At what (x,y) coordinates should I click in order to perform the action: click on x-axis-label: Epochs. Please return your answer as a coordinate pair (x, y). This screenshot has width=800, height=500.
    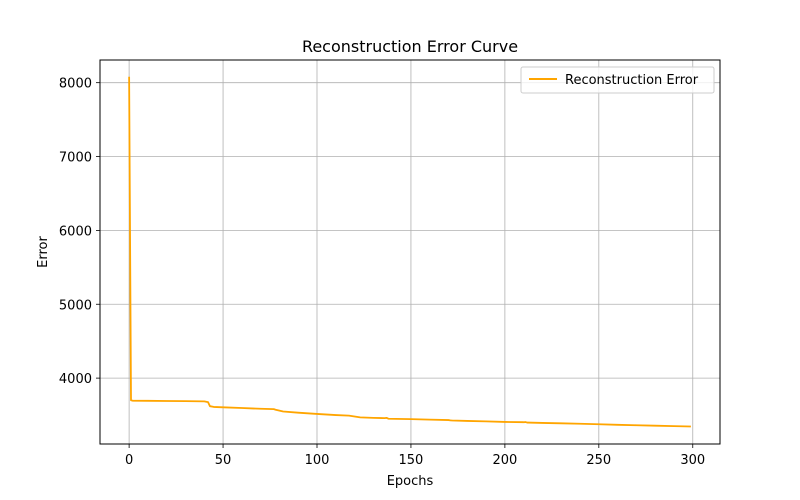
    Looking at the image, I should click on (410, 481).